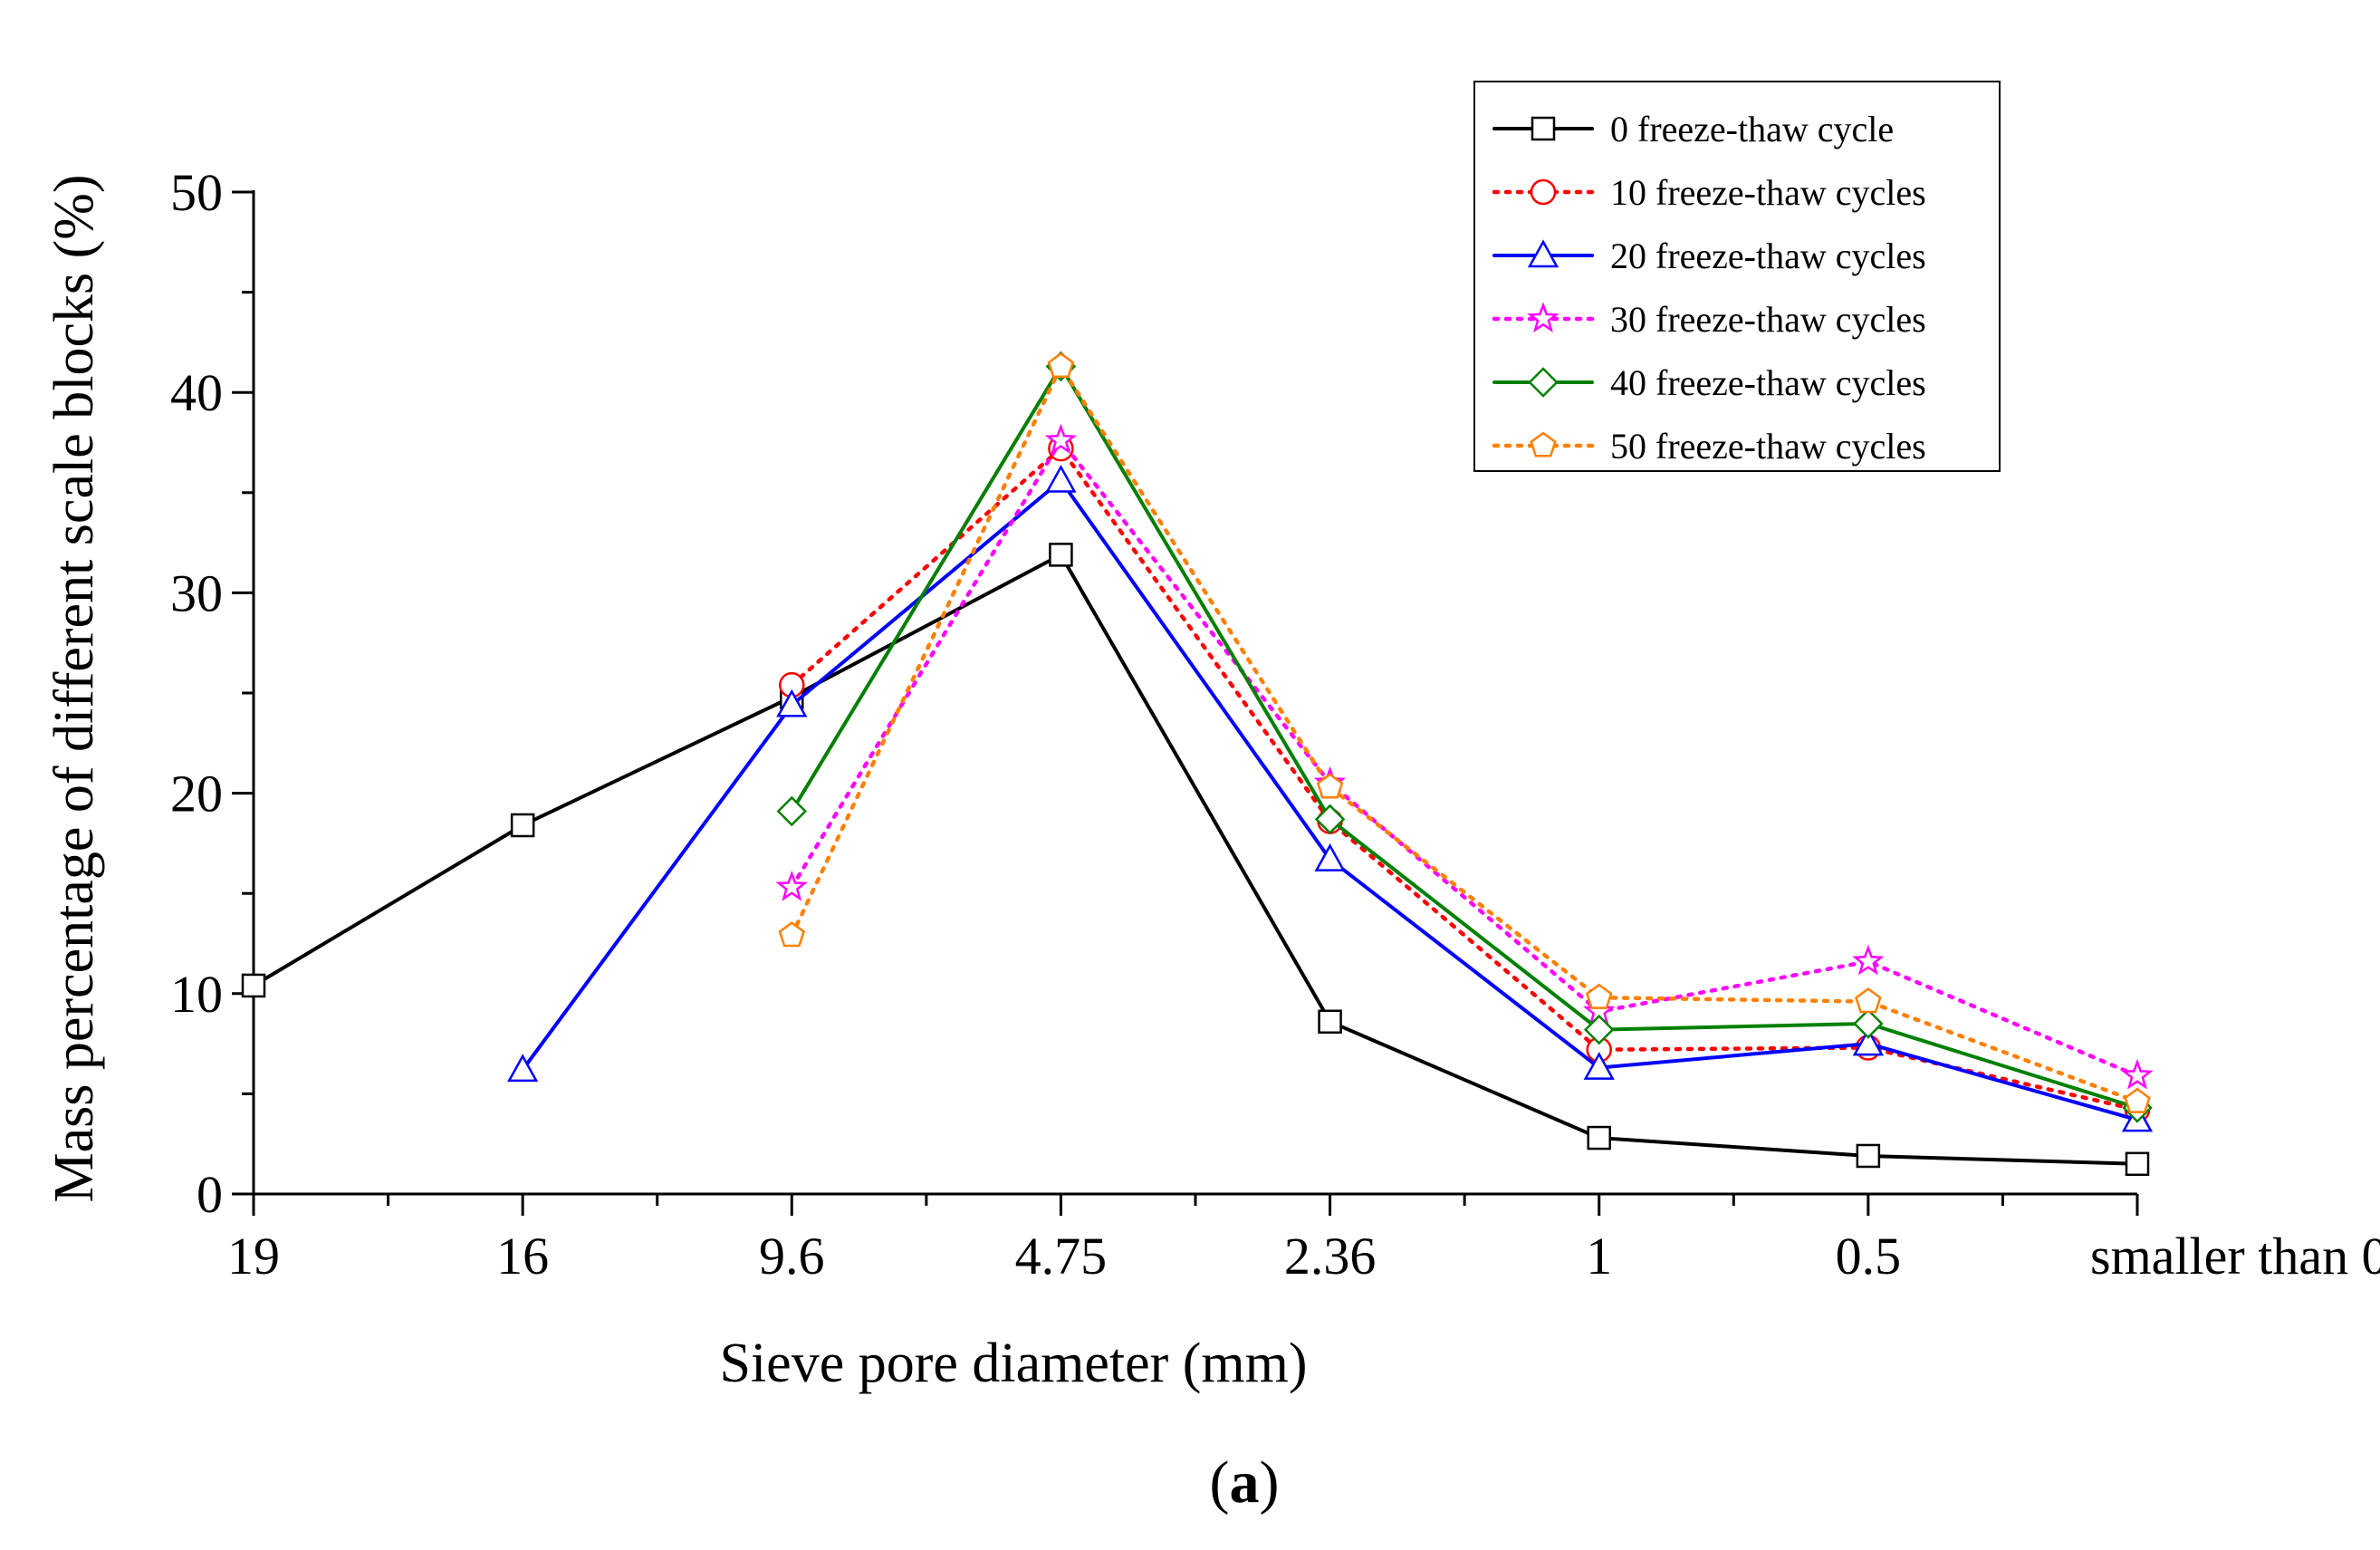 The image size is (2380, 1550). What do you see at coordinates (196, 192) in the screenshot?
I see `y-tick-label: 50` at bounding box center [196, 192].